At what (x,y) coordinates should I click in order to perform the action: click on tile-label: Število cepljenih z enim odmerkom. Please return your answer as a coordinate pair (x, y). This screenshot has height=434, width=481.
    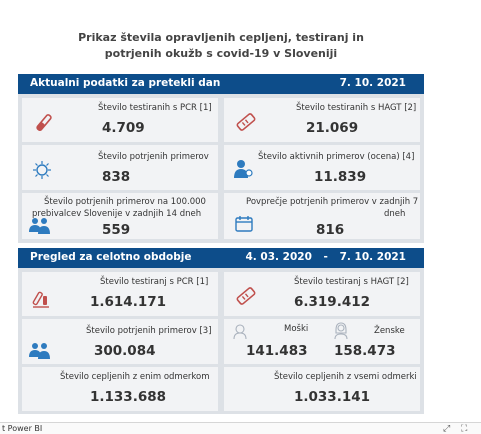
    Looking at the image, I should click on (135, 377).